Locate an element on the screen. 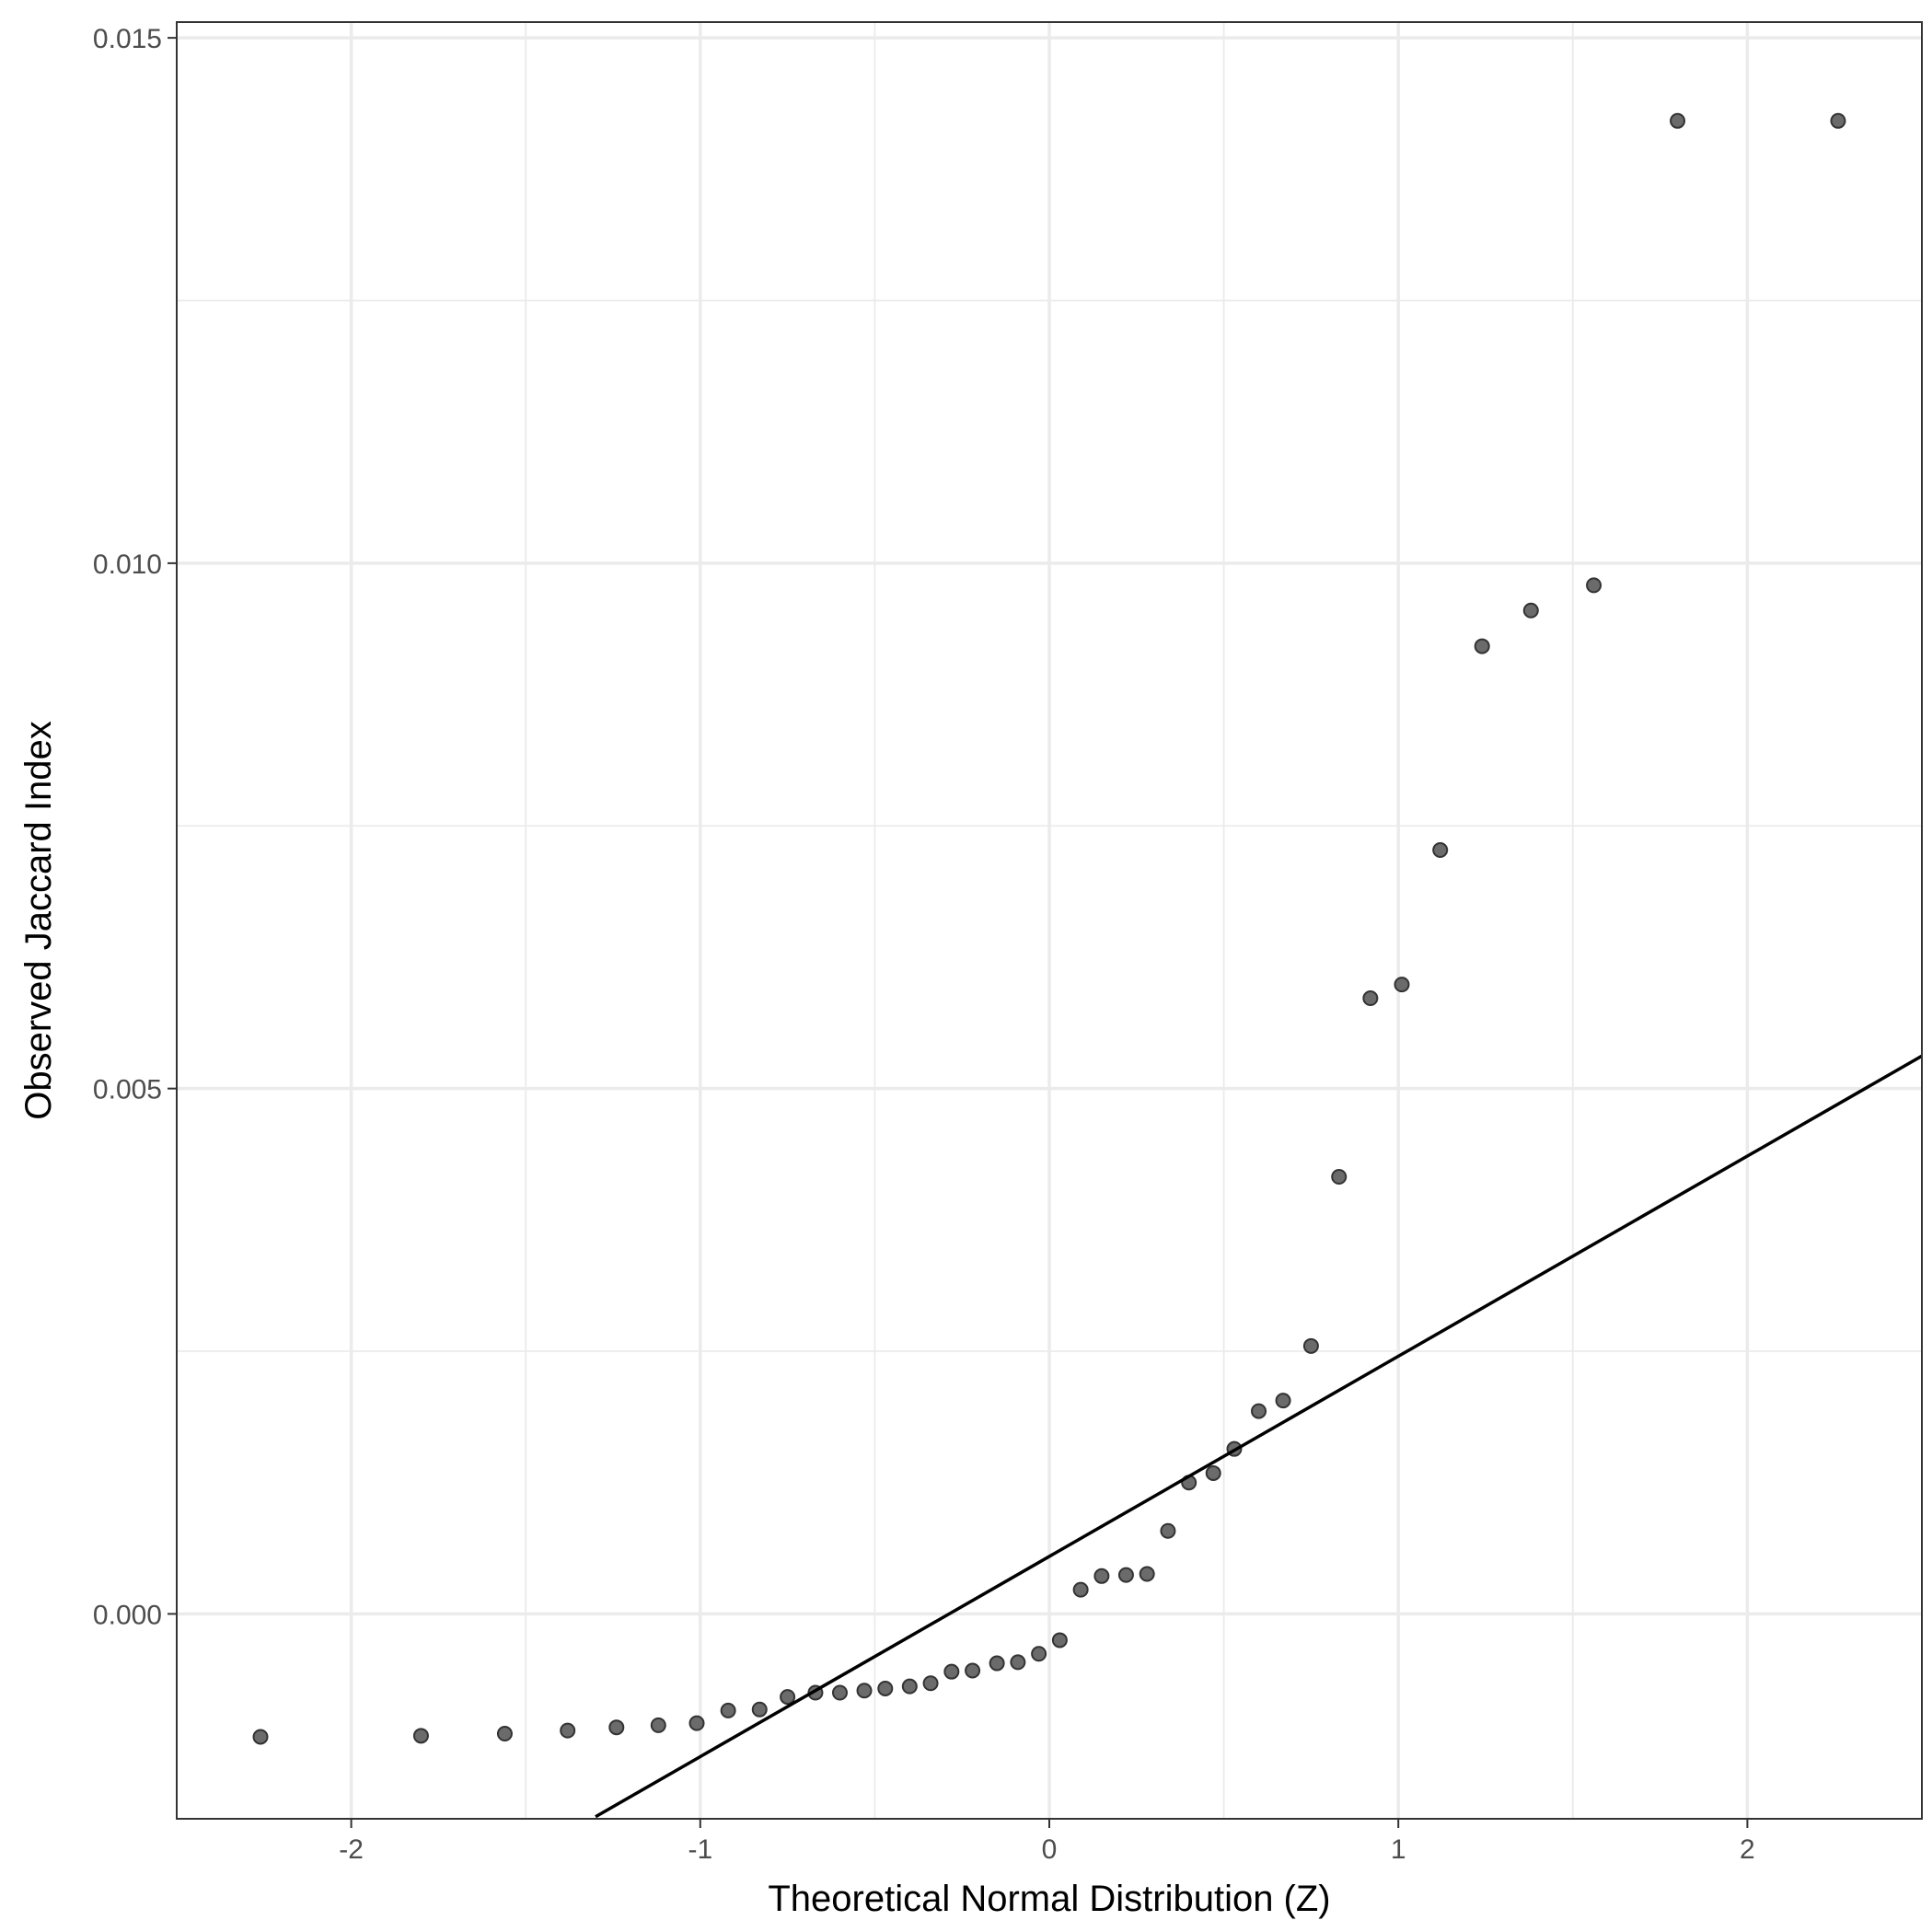 Image resolution: width=1932 pixels, height=1932 pixels. x-tick-label-2: 0 is located at coordinates (1050, 1850).